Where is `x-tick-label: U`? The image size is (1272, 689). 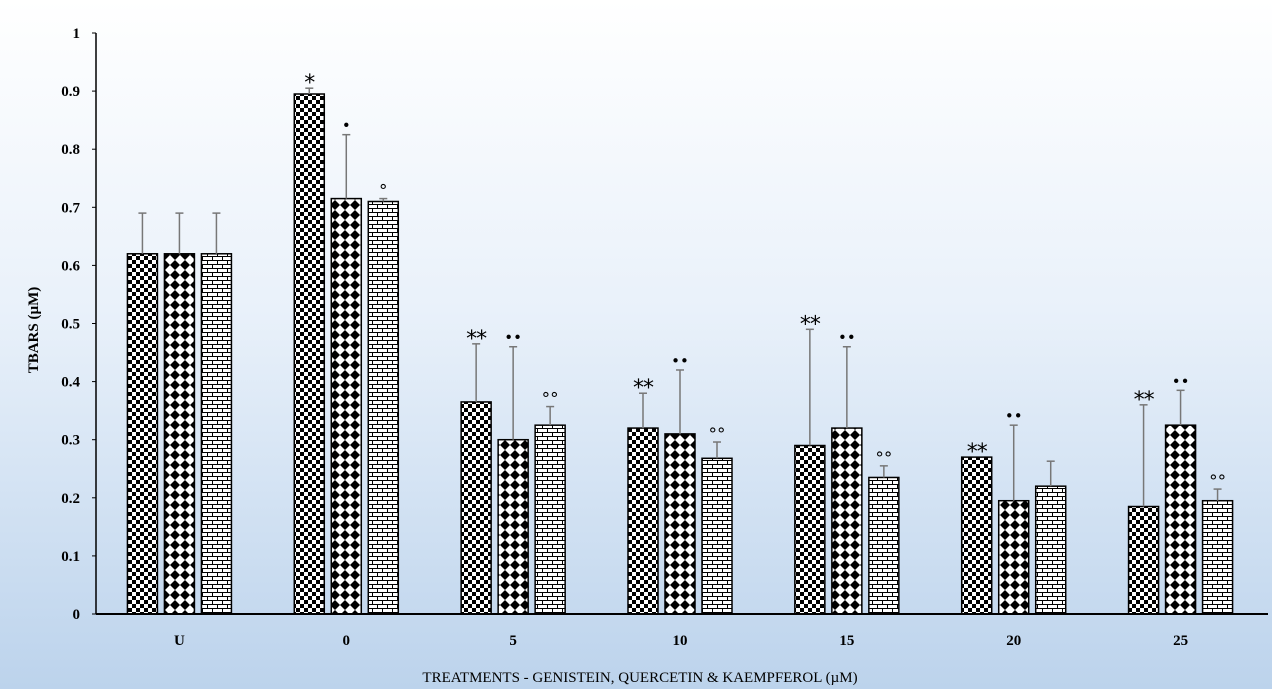
x-tick-label: U is located at coordinates (179, 641).